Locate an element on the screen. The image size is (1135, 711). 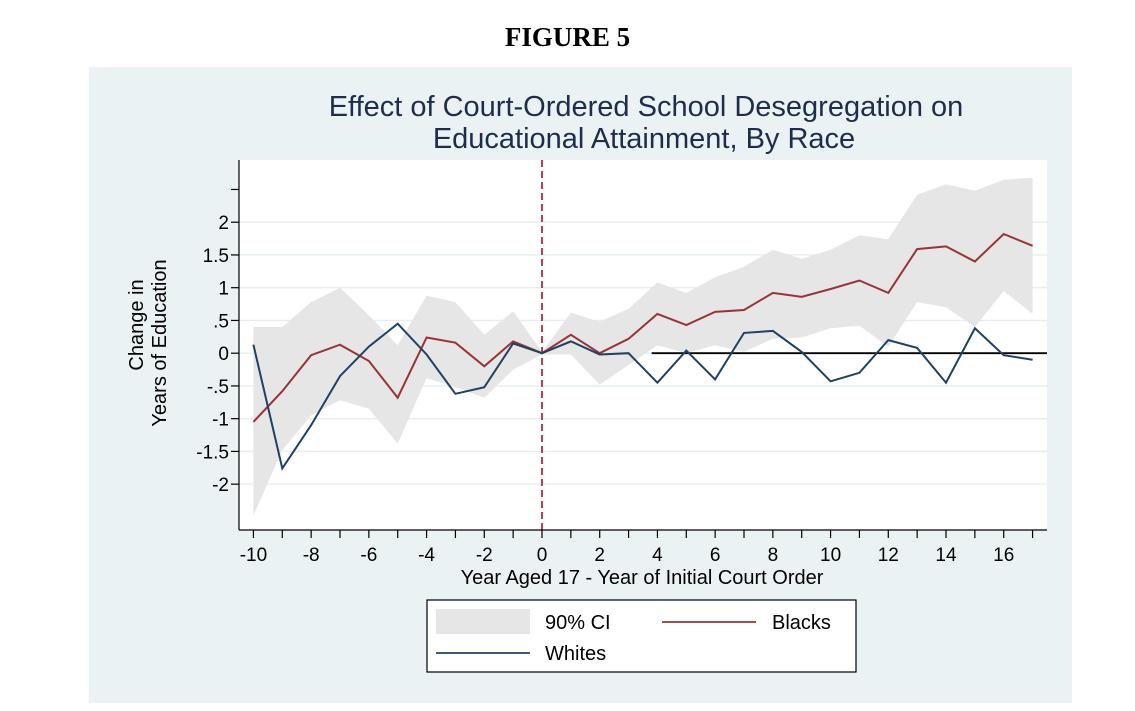
x-tick-label: -10 is located at coordinates (253, 555).